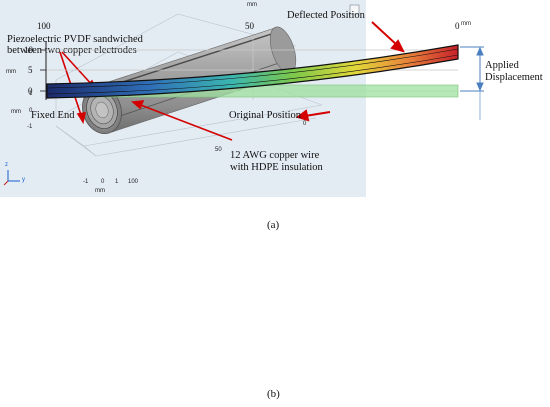 The height and width of the screenshot is (407, 550). What do you see at coordinates (117, 182) in the screenshot?
I see `axis-bottom-tick-1: 1` at bounding box center [117, 182].